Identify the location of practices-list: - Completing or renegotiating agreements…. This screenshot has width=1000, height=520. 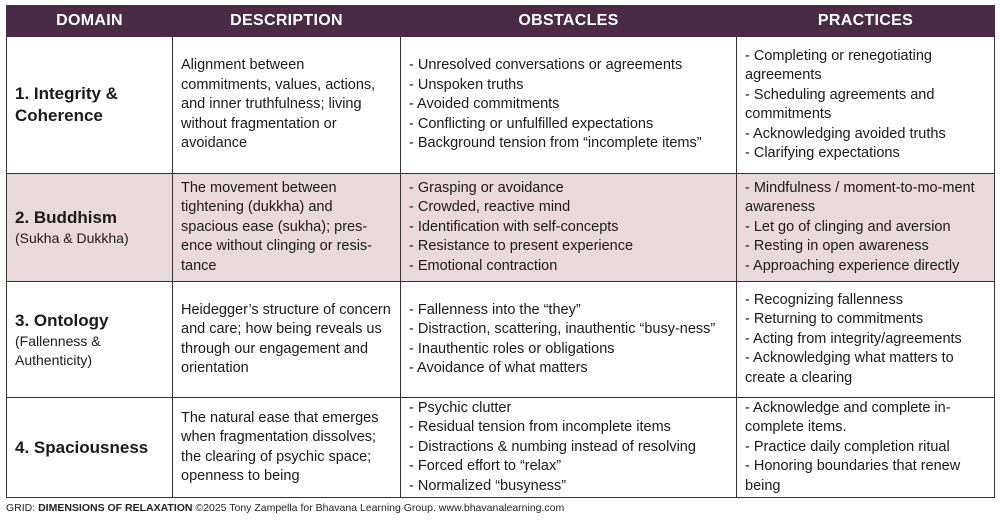
(865, 105).